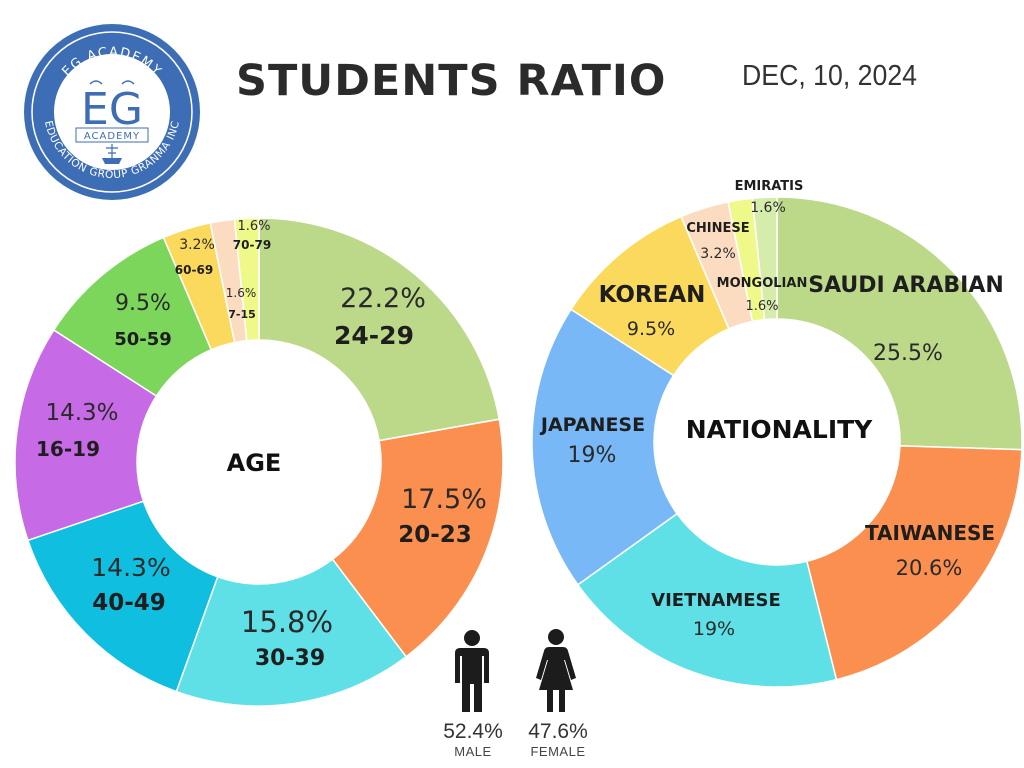  What do you see at coordinates (769, 186) in the screenshot?
I see `nat-label-emiratis: EMIRATIS` at bounding box center [769, 186].